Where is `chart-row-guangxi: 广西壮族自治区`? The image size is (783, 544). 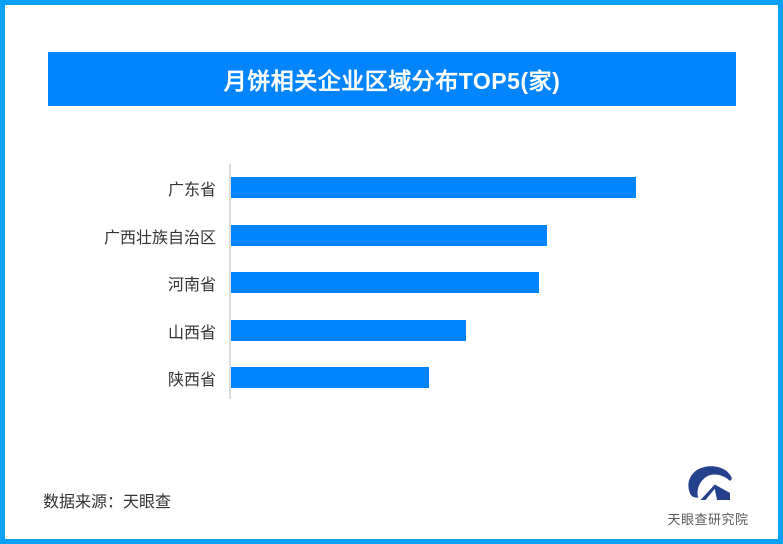 chart-row-guangxi: 广西壮族自治区 is located at coordinates (391, 236).